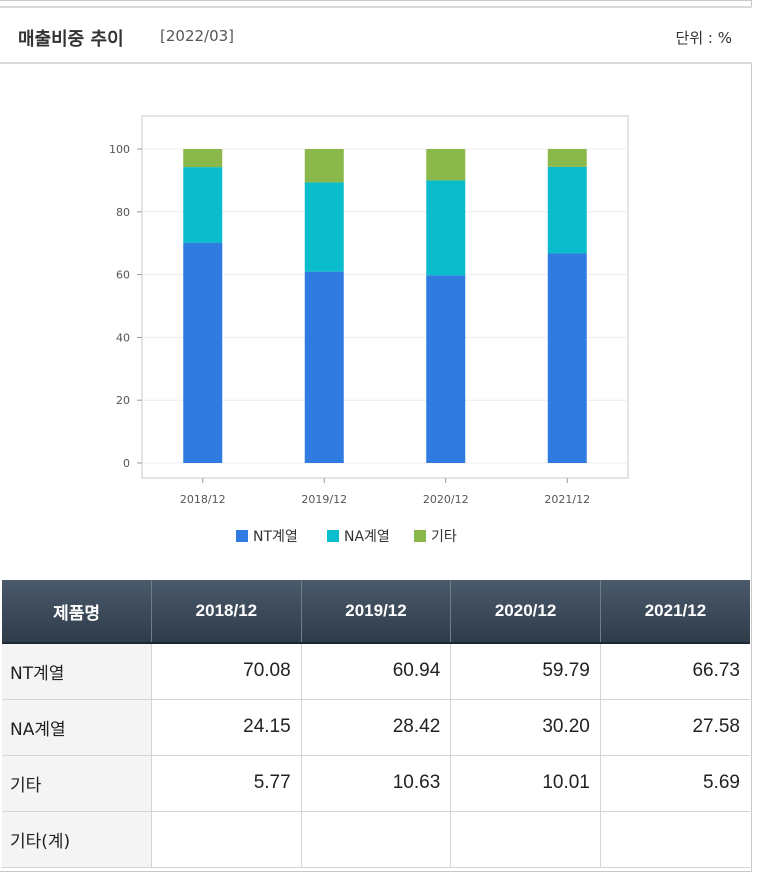 The height and width of the screenshot is (878, 758). Describe the element at coordinates (226, 612) in the screenshot. I see `header-col-2018: 2018/12` at that location.